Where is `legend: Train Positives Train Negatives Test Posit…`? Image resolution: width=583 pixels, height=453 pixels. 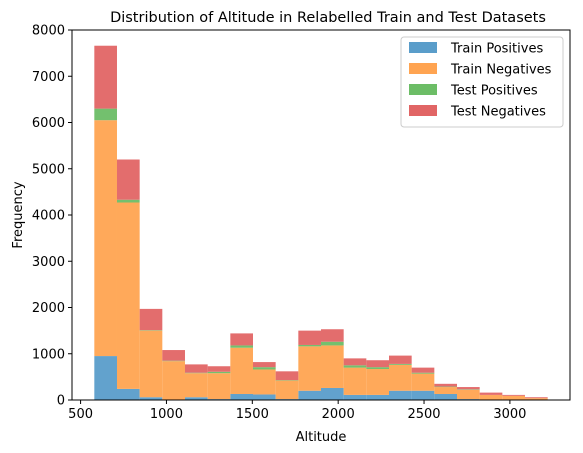 legend: Train Positives Train Negatives Test Posit… is located at coordinates (482, 82).